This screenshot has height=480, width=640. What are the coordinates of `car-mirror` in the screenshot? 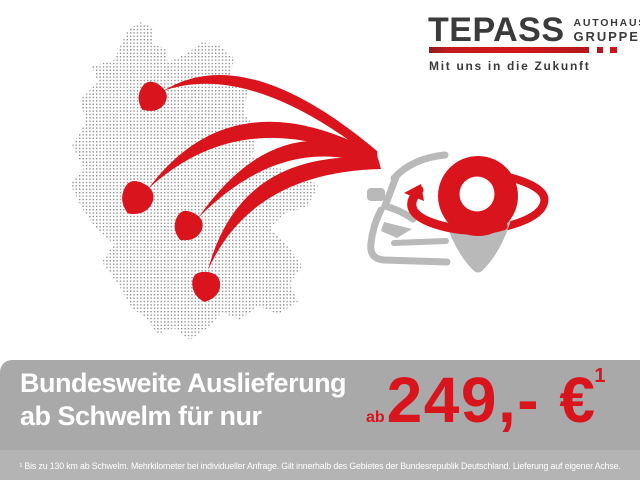 It's located at (376, 194).